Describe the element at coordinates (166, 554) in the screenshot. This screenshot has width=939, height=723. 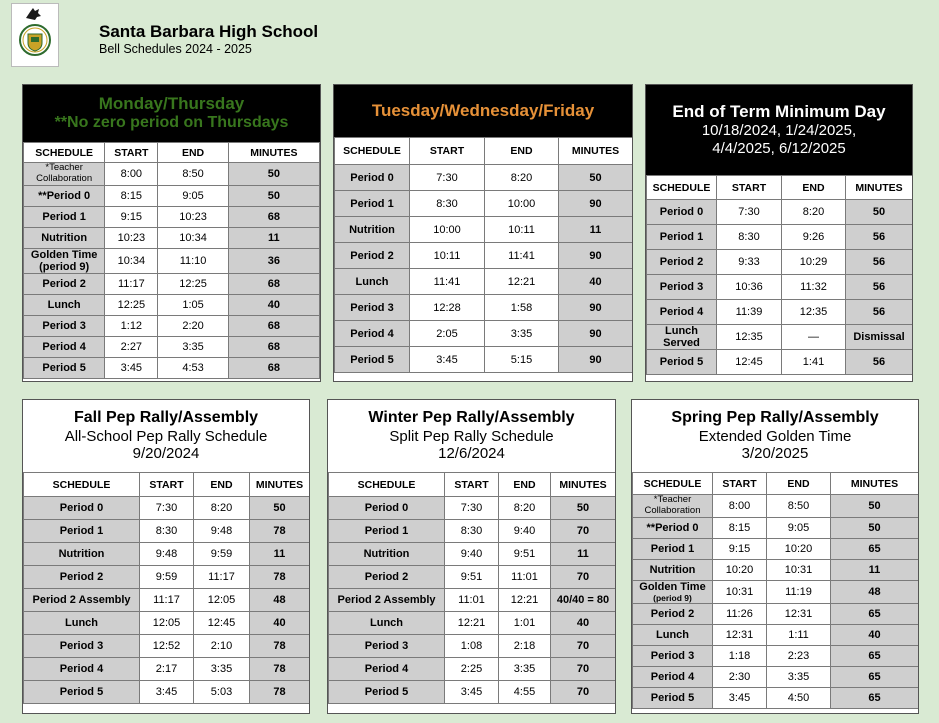
I see `start-cell: 9:48` at that location.